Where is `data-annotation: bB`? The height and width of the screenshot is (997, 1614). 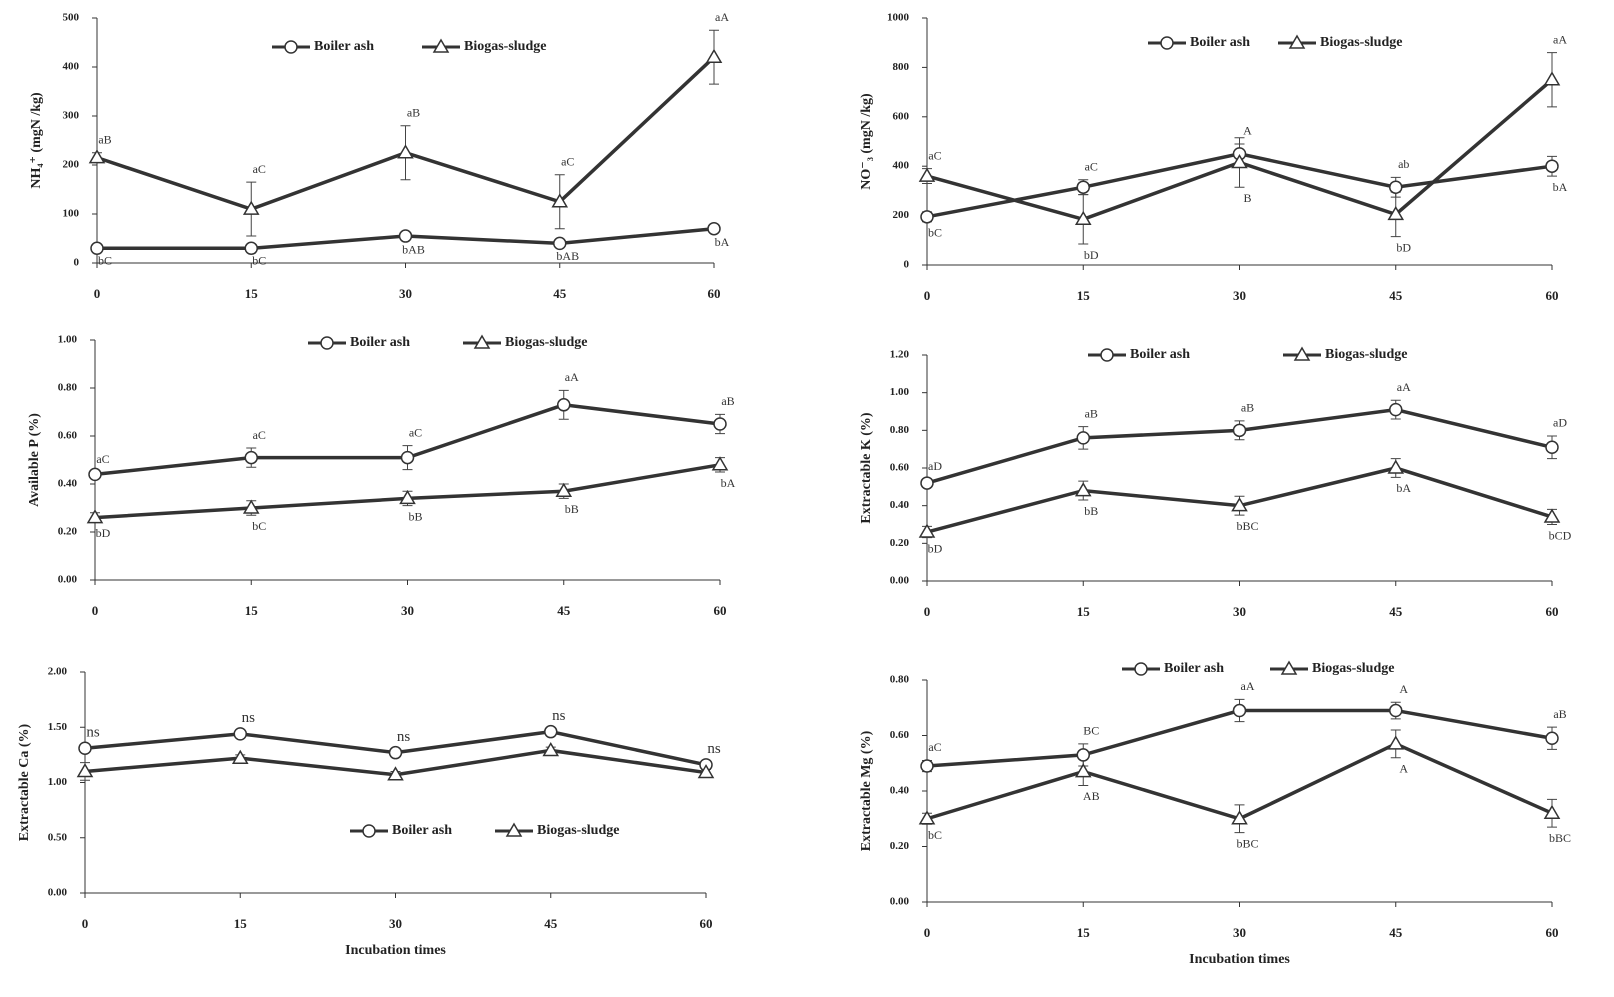
data-annotation: bB is located at coordinates (572, 509).